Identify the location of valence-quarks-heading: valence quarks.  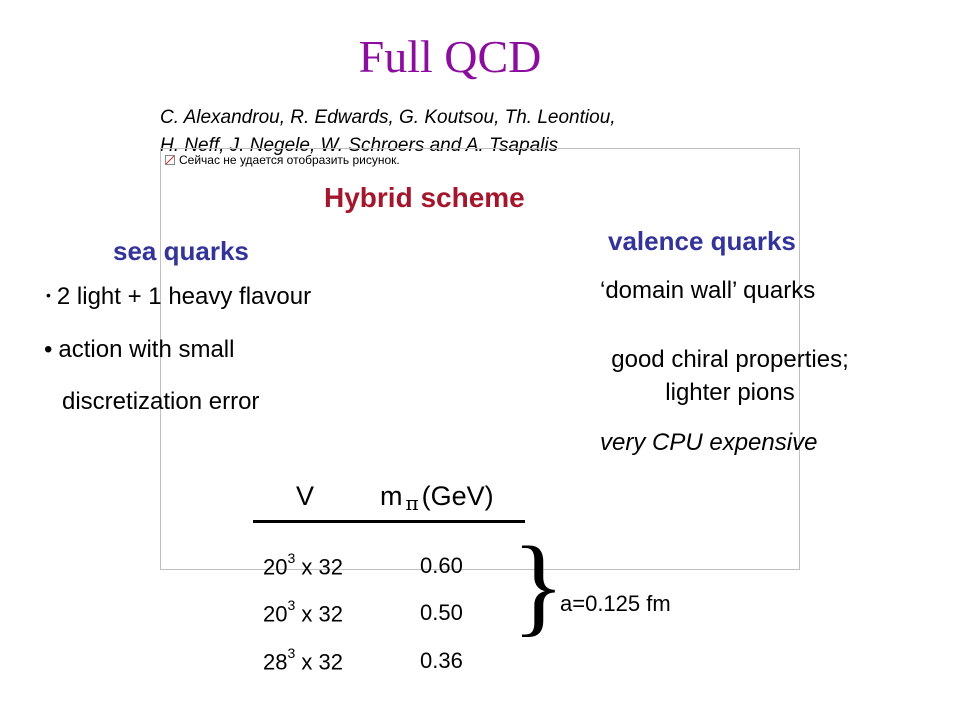
(702, 241).